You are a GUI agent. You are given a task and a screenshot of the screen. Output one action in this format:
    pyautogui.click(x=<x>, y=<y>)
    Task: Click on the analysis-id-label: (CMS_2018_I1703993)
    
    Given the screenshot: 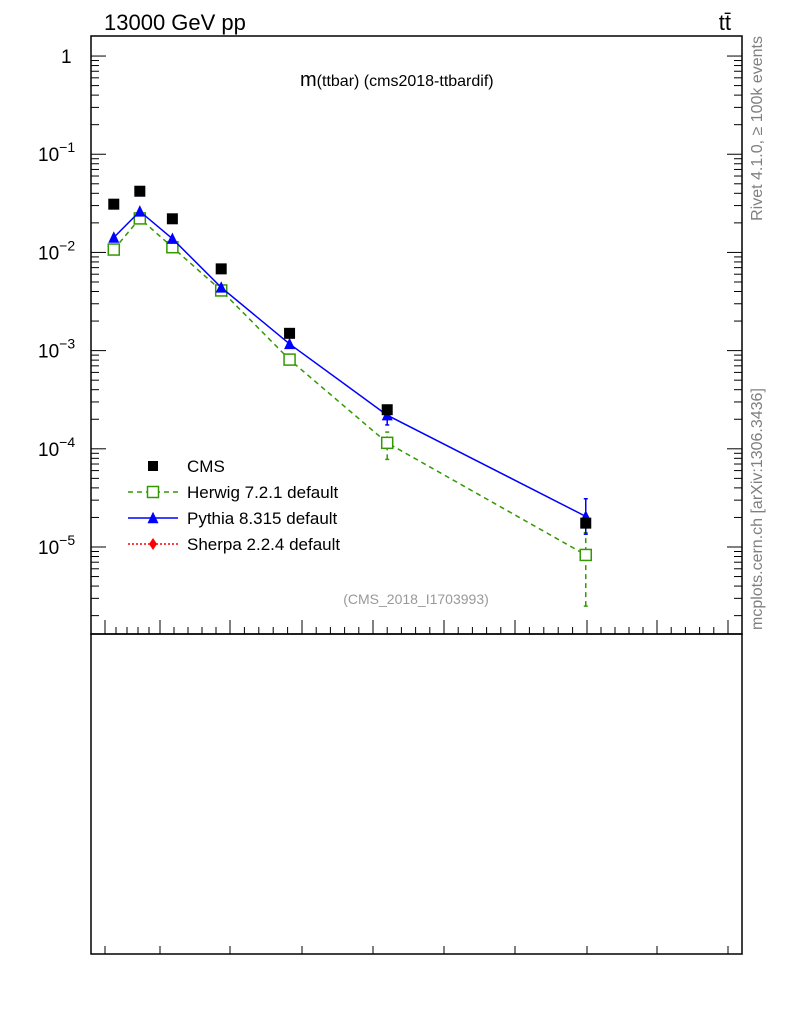 What is the action you would take?
    pyautogui.click(x=416, y=599)
    